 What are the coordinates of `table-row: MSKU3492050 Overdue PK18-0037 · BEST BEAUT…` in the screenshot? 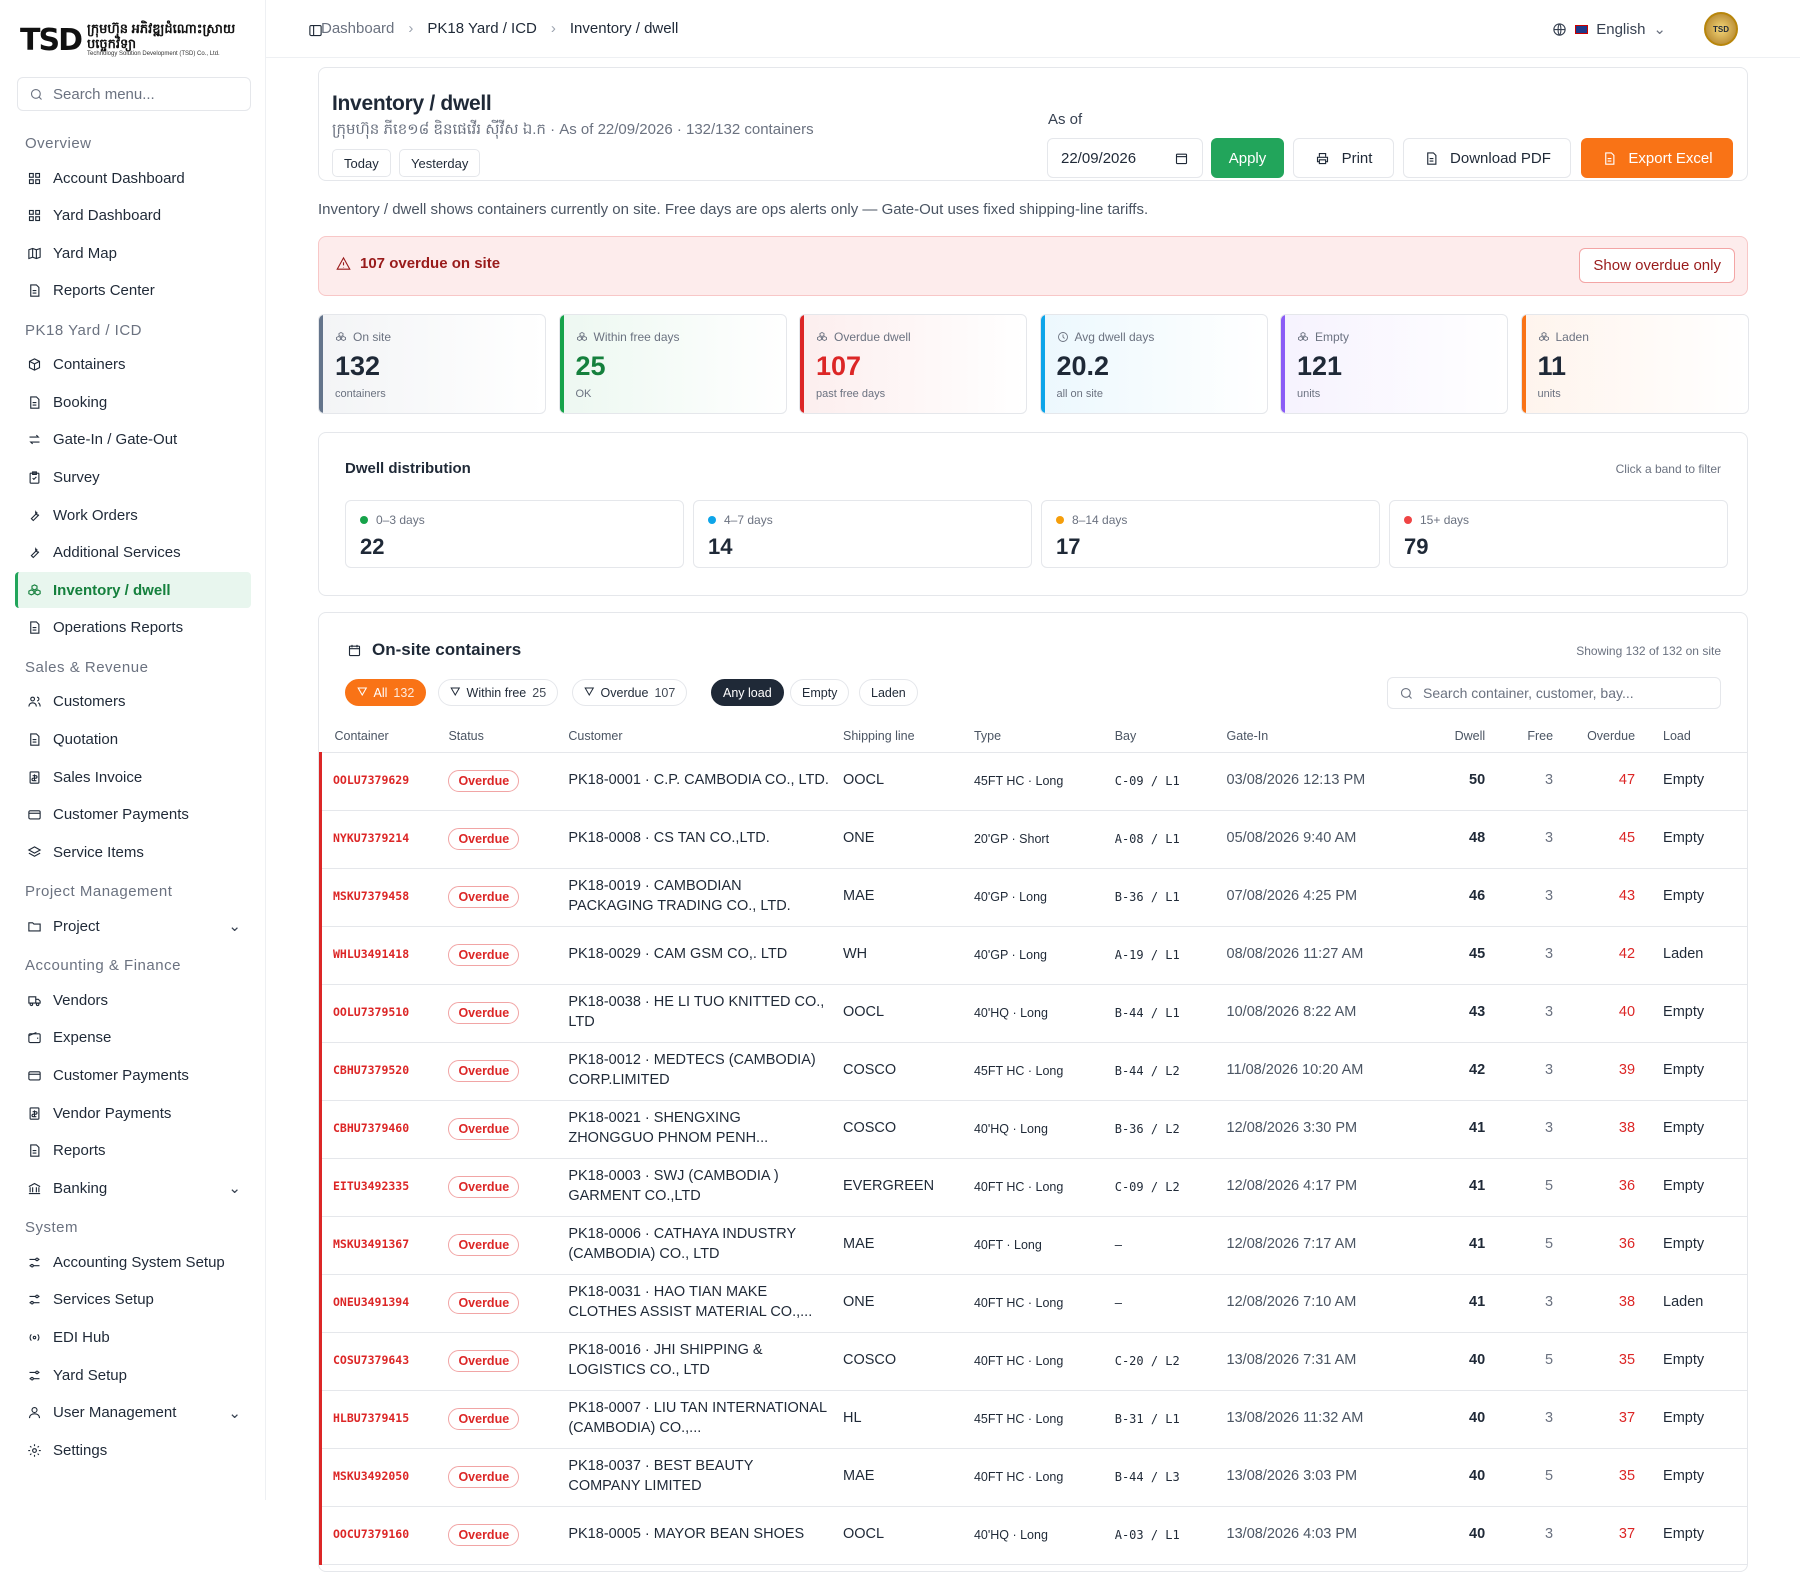 It's located at (1033, 1477).